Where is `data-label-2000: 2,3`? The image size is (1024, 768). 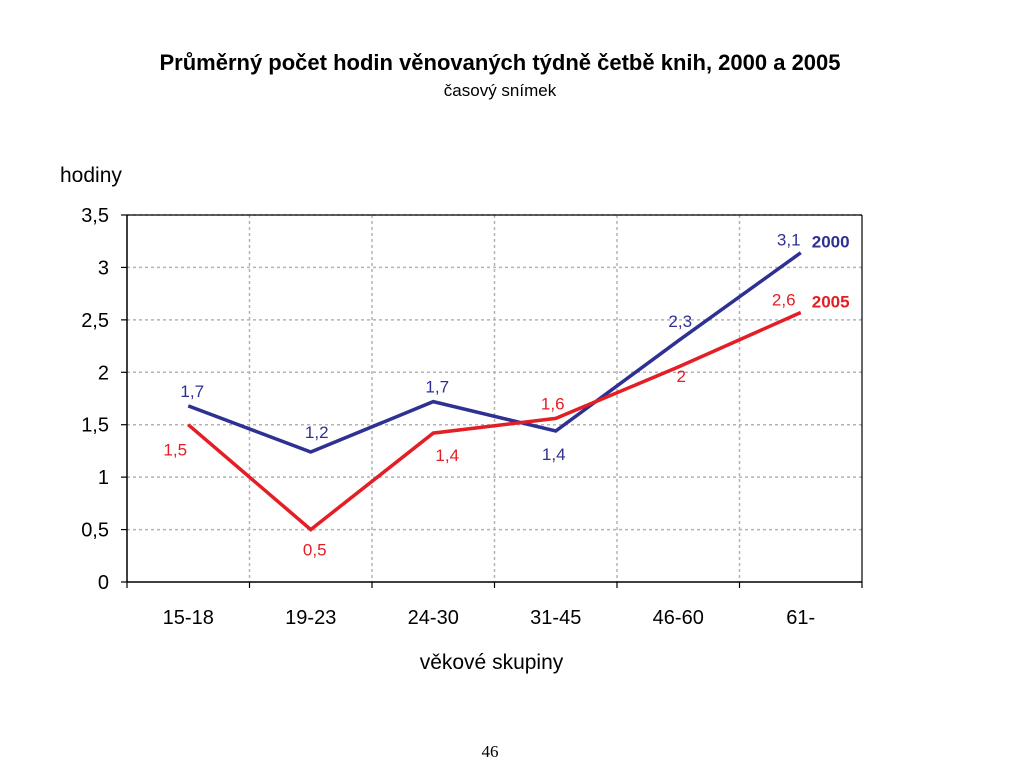 data-label-2000: 2,3 is located at coordinates (680, 321).